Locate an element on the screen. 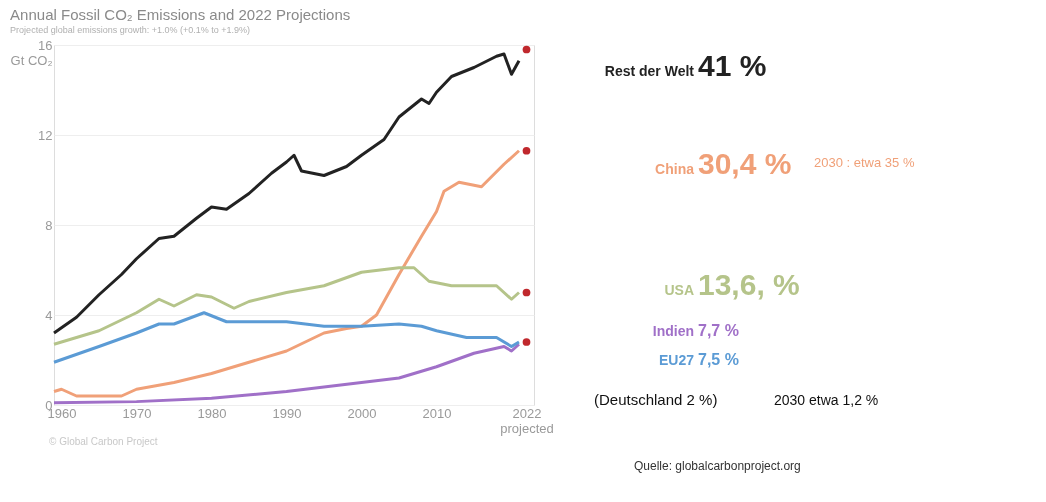 The width and height of the screenshot is (1046, 502). chart-subtitle: Projected global emissions growth: +1.0% (+0.1% to +1.9%) is located at coordinates (130, 30).